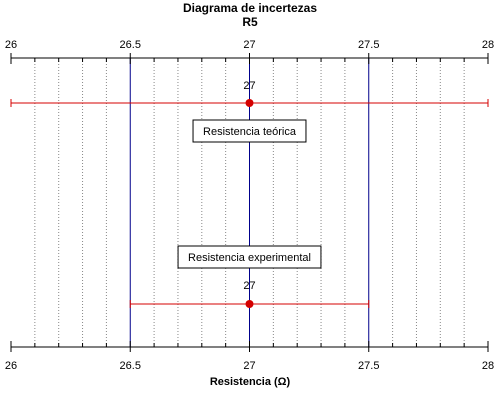  I want to click on tick-label-bottom: 27.5, so click(368, 366).